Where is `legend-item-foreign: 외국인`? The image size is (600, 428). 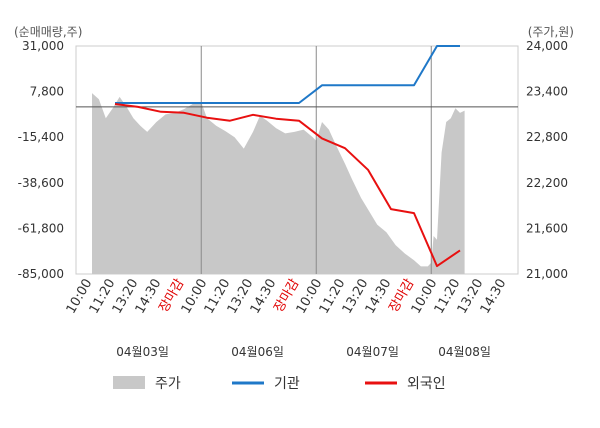
legend-item-foreign: 외국인 is located at coordinates (405, 384).